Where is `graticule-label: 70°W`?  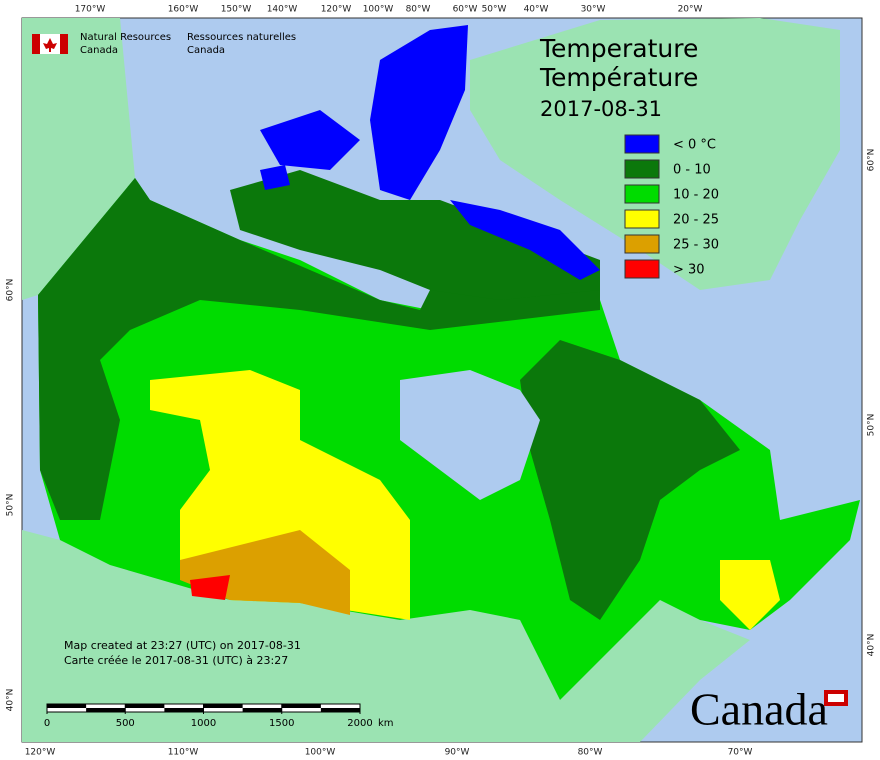
graticule-label: 70°W is located at coordinates (740, 753).